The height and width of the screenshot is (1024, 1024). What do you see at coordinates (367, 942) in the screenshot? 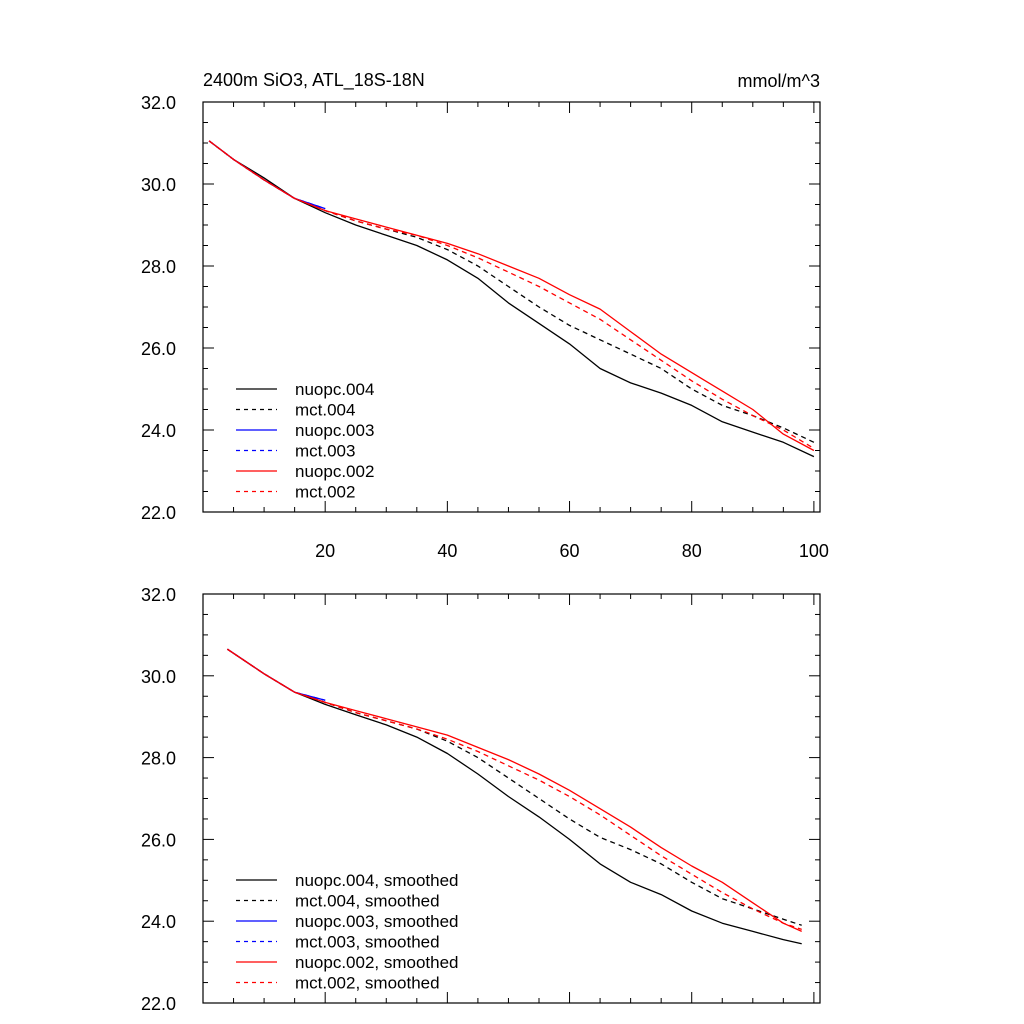
I see `legend-label: mct.003, smoothed` at bounding box center [367, 942].